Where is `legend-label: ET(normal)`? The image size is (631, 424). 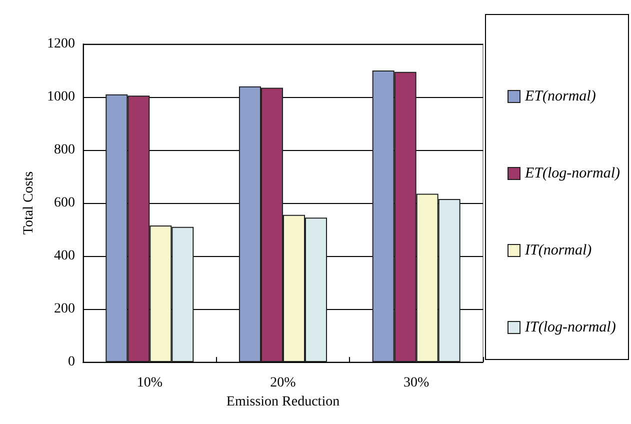
legend-label: ET(normal) is located at coordinates (560, 96).